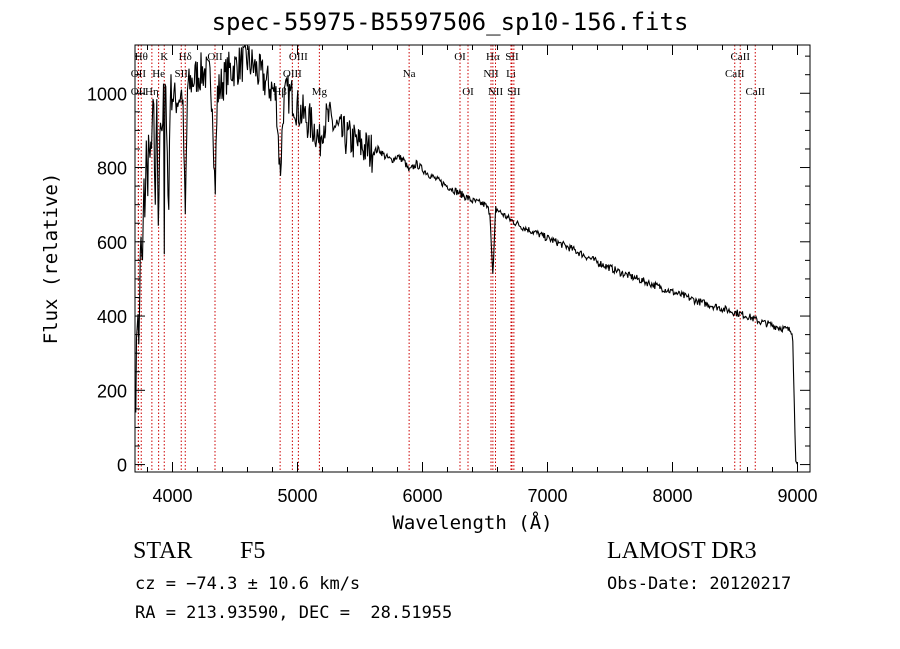 This screenshot has width=900, height=649. What do you see at coordinates (107, 94) in the screenshot?
I see `y-tick-label: 1000` at bounding box center [107, 94].